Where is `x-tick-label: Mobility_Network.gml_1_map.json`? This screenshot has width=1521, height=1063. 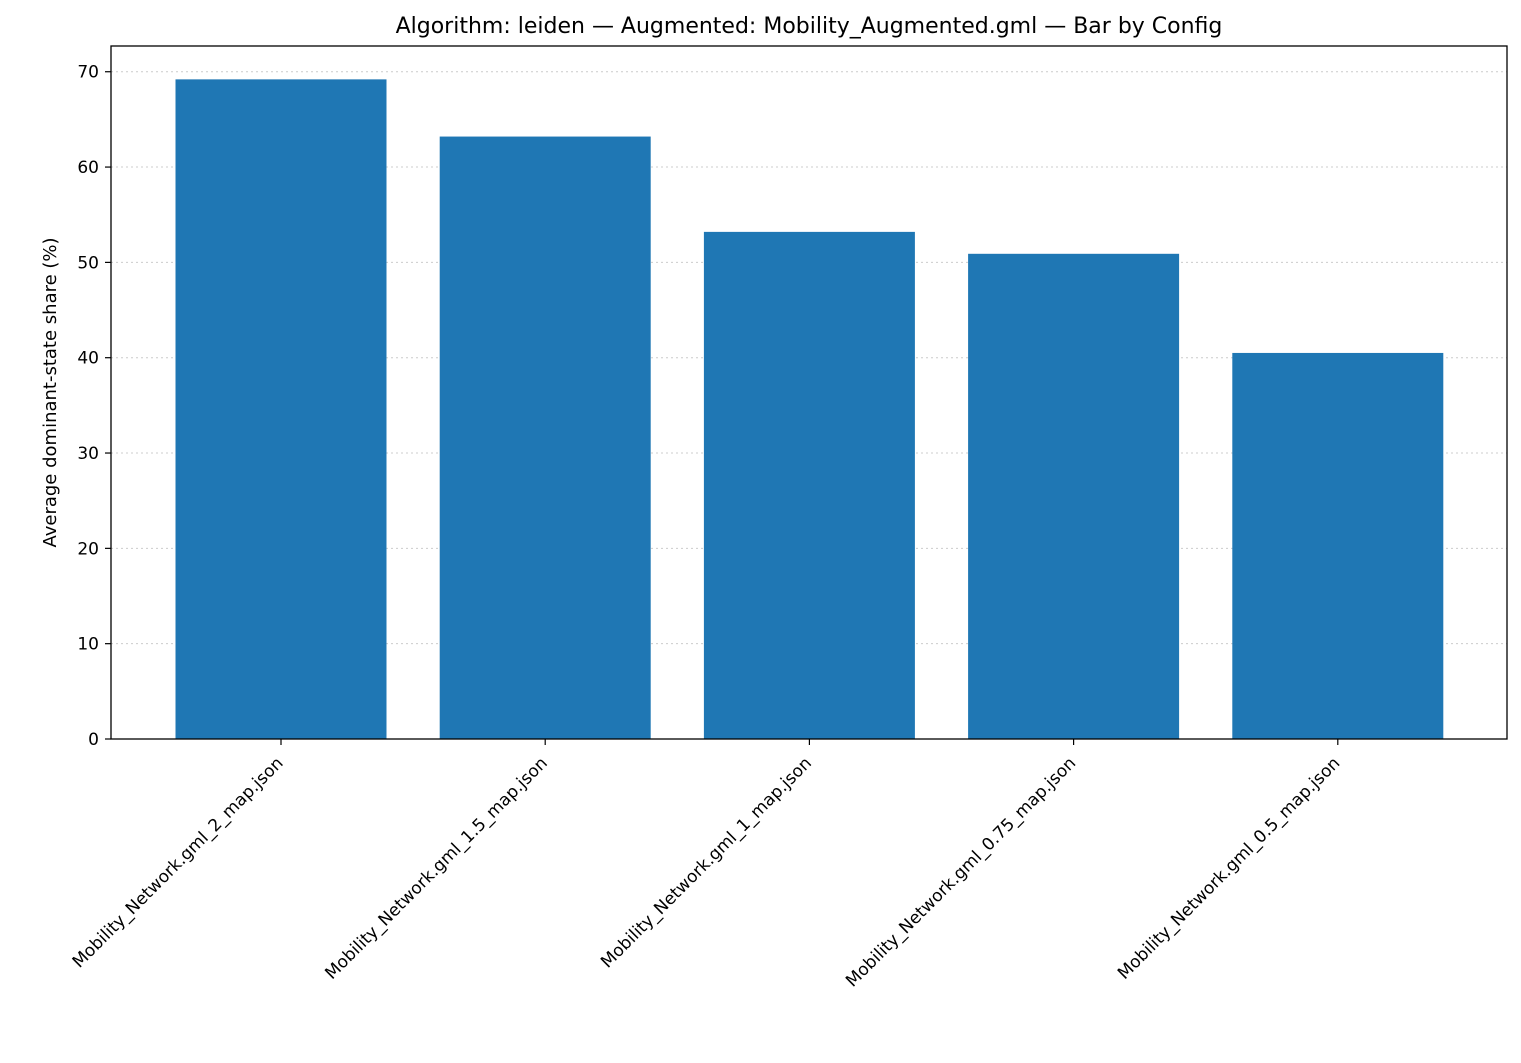 x-tick-label: Mobility_Network.gml_1_map.json is located at coordinates (706, 862).